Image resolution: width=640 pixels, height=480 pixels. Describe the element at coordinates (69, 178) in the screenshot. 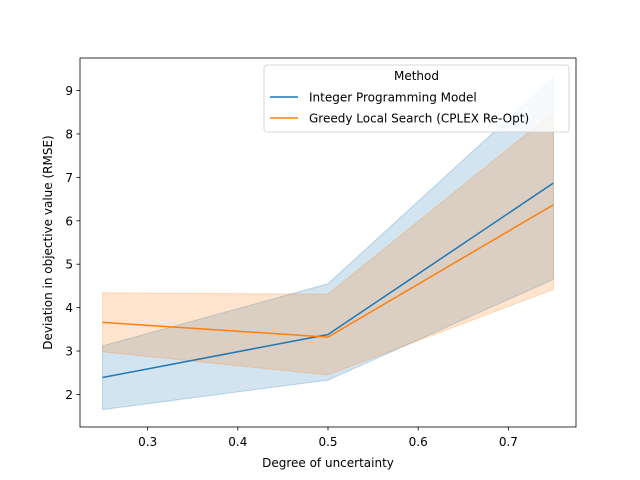

I see `y-tick-label: 7` at that location.